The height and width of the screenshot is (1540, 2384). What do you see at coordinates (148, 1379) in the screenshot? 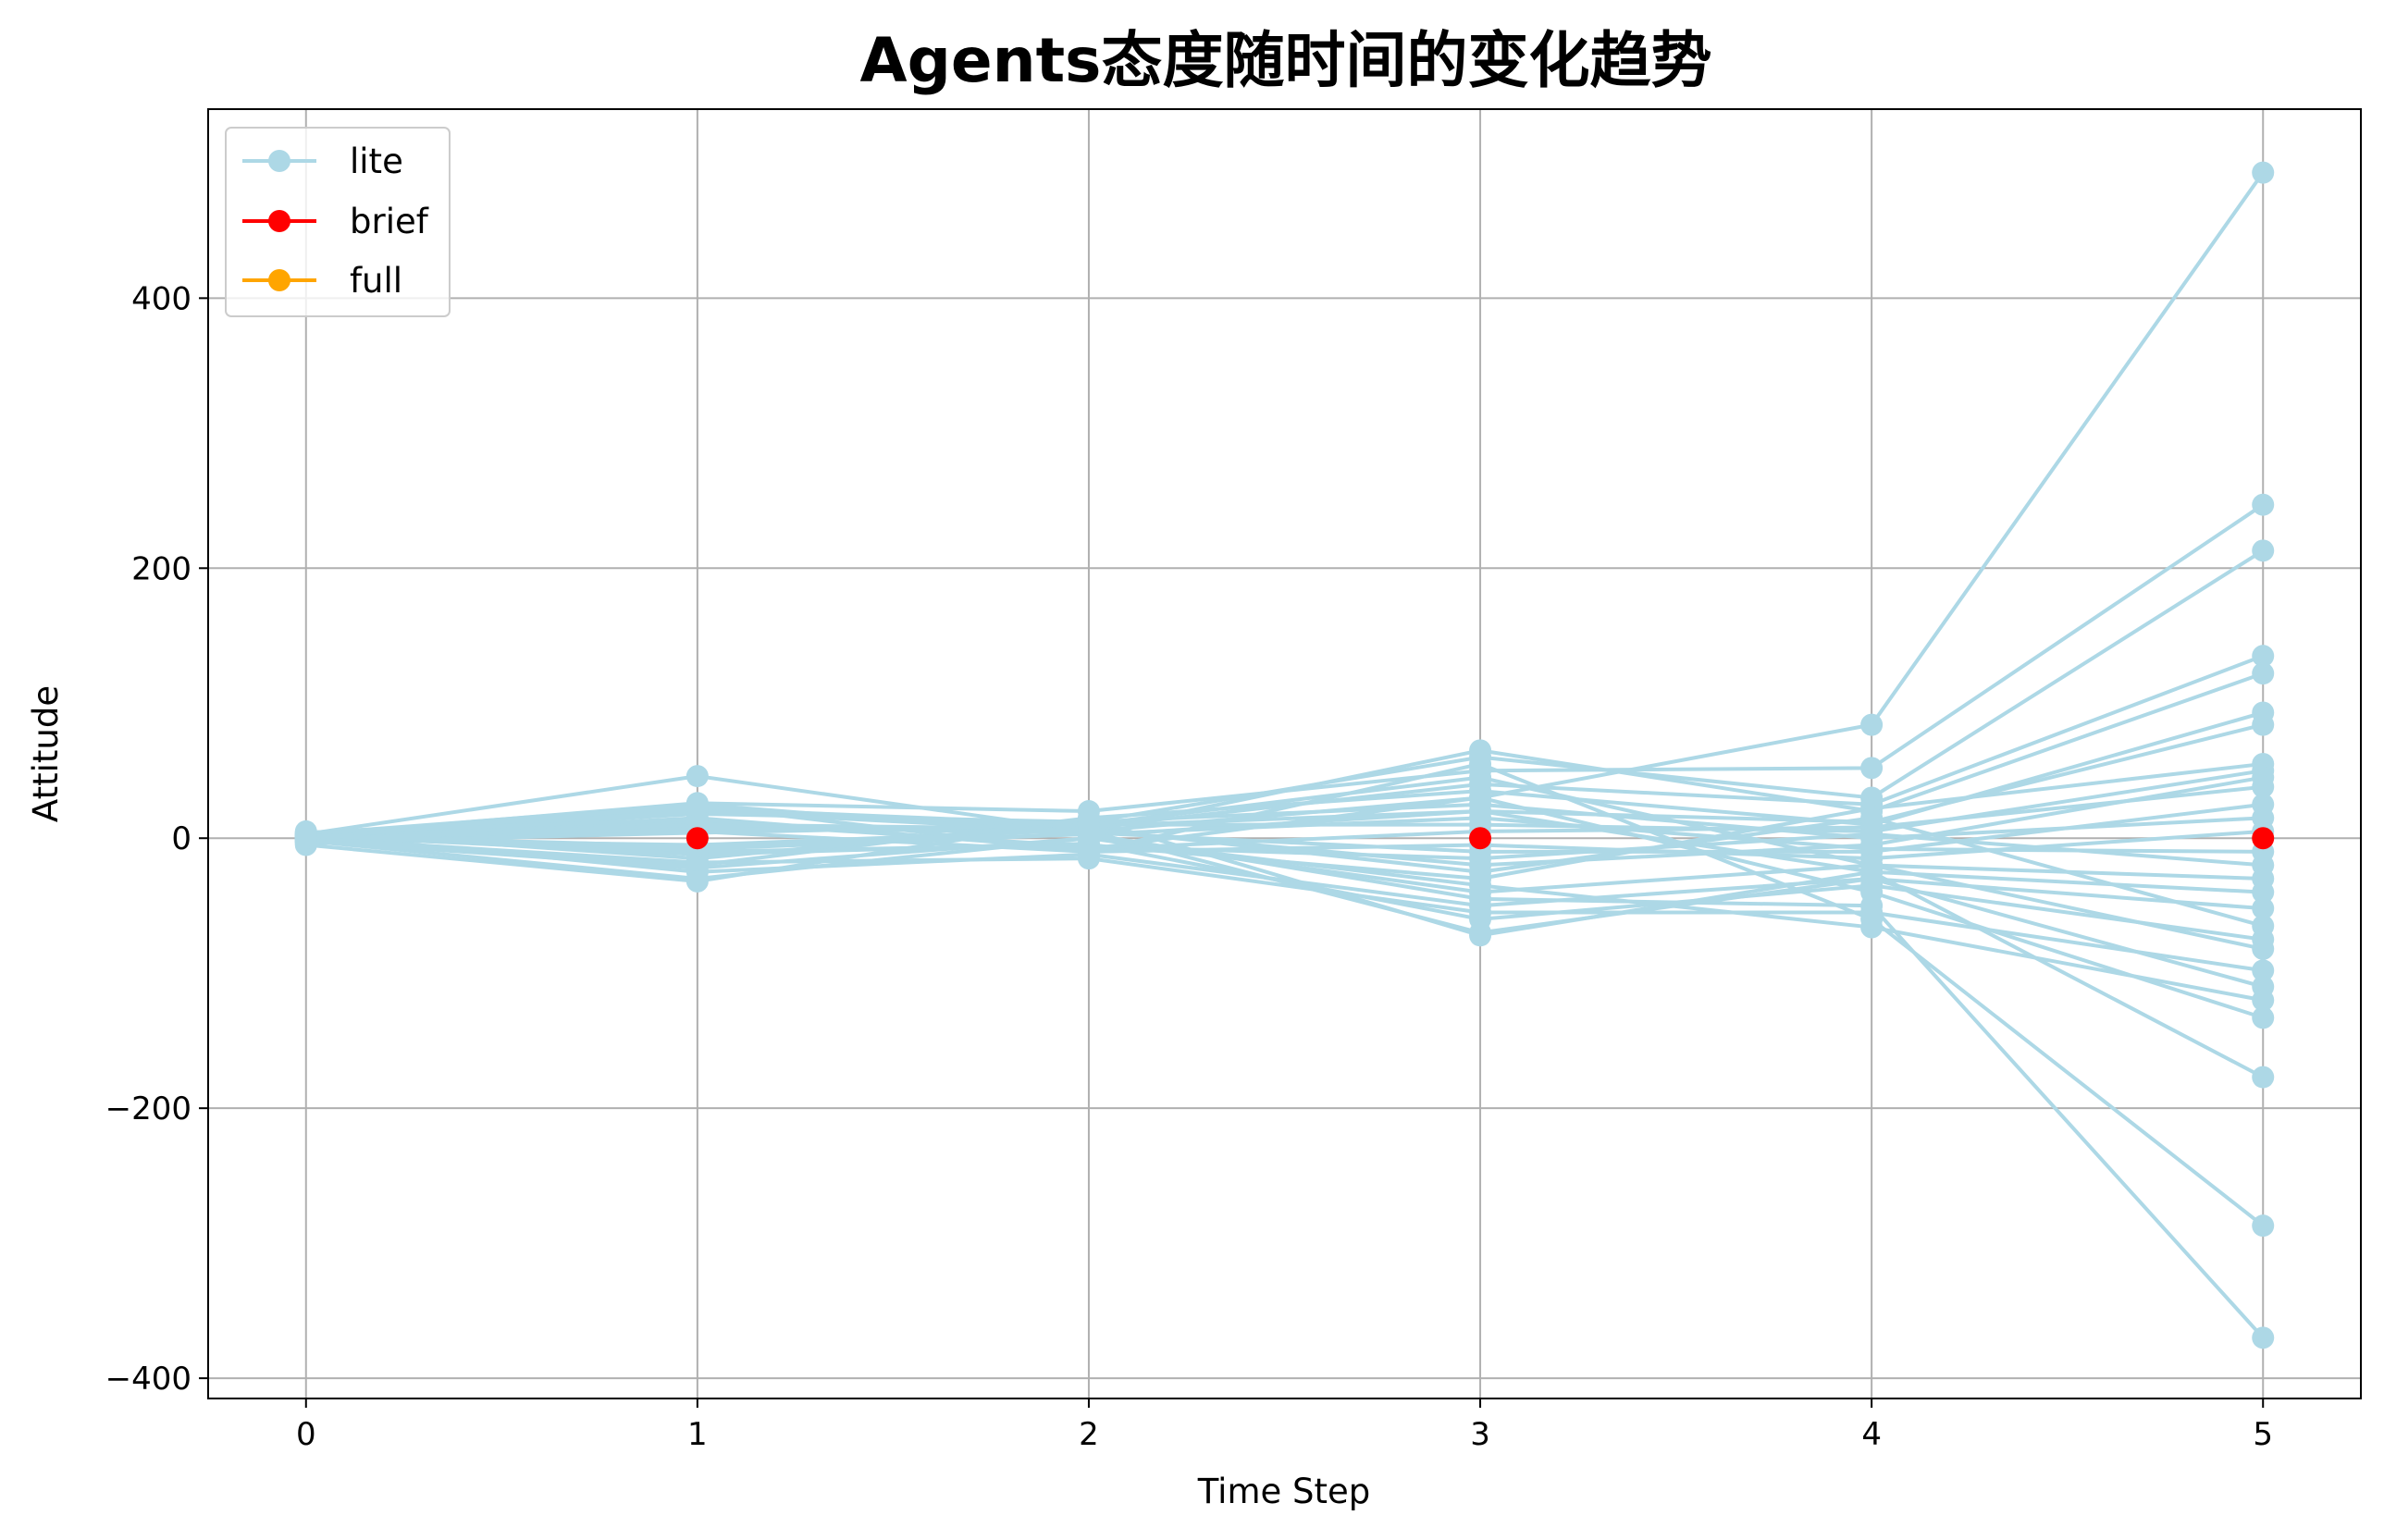
I see `y-tick-label: −400` at bounding box center [148, 1379].